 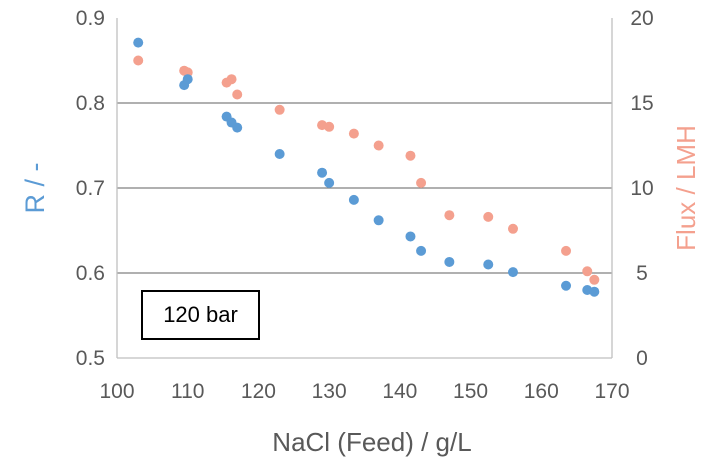 I want to click on x-tick-label: 130, so click(x=329, y=391).